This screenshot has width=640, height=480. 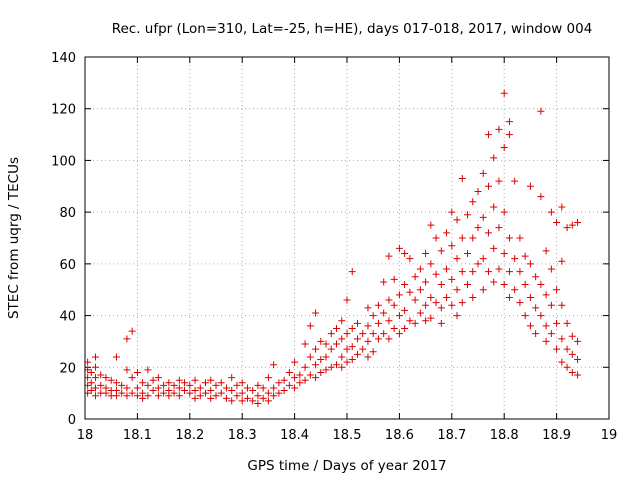 I want to click on y-axis-title: STEC from uqrg / TECUs, so click(x=14, y=238).